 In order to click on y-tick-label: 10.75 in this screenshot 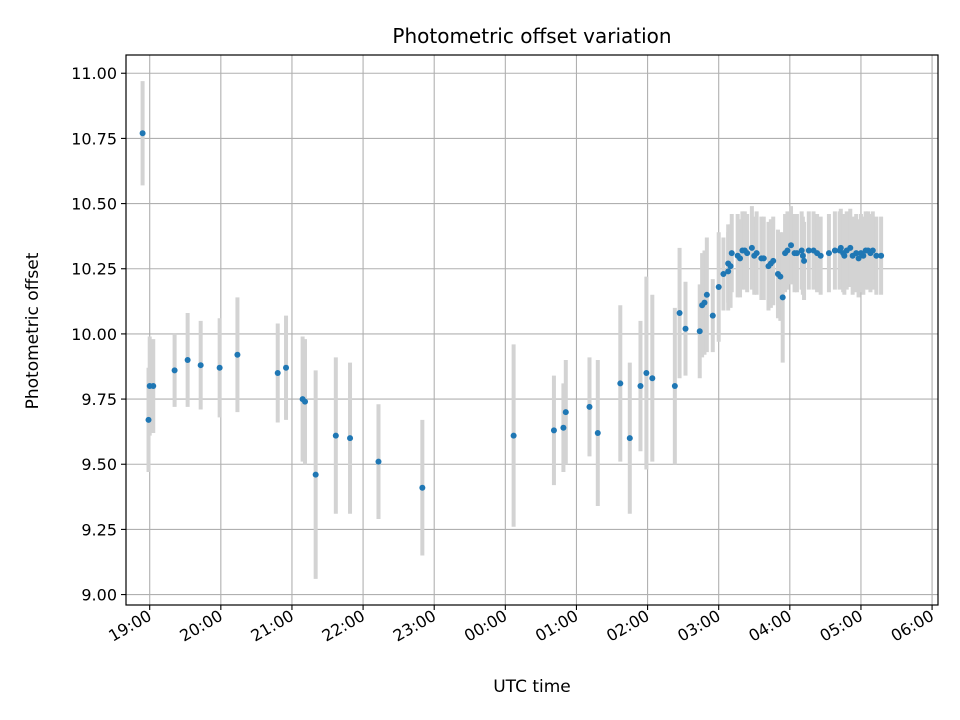, I will do `click(94, 138)`.